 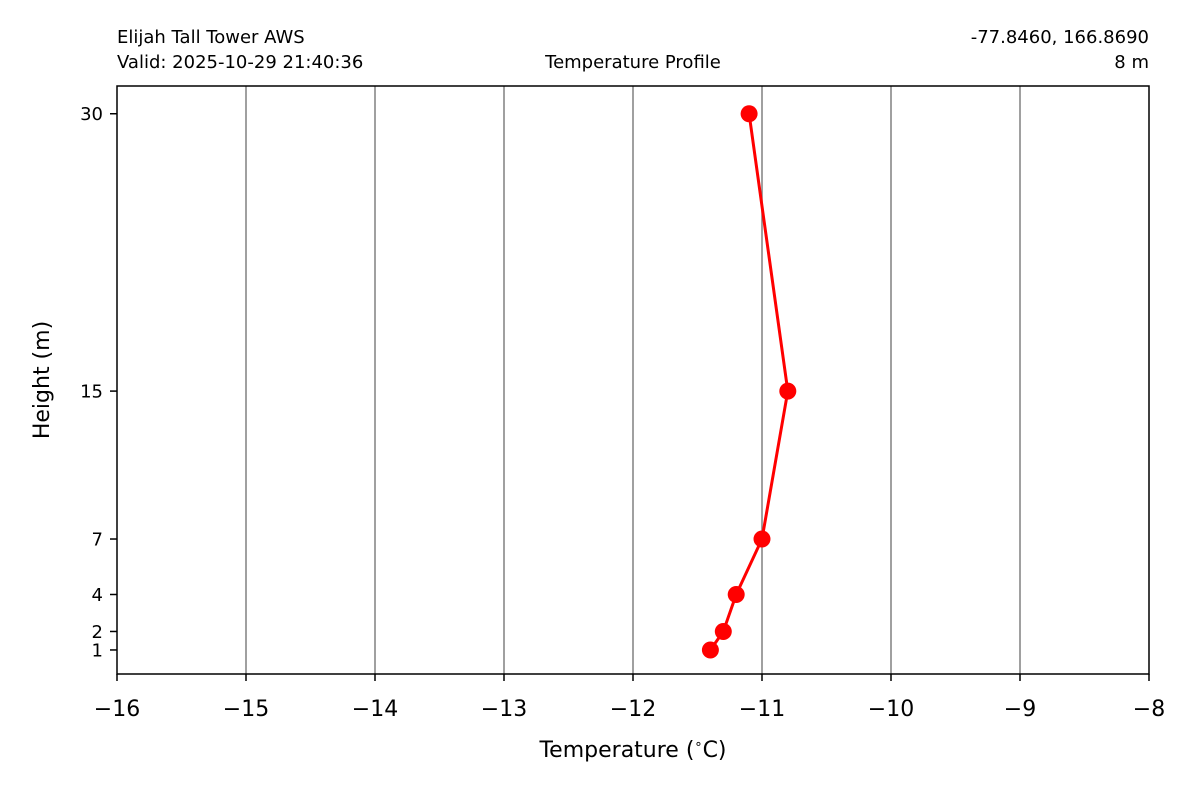 What do you see at coordinates (91, 392) in the screenshot?
I see `y-tick-label: 15` at bounding box center [91, 392].